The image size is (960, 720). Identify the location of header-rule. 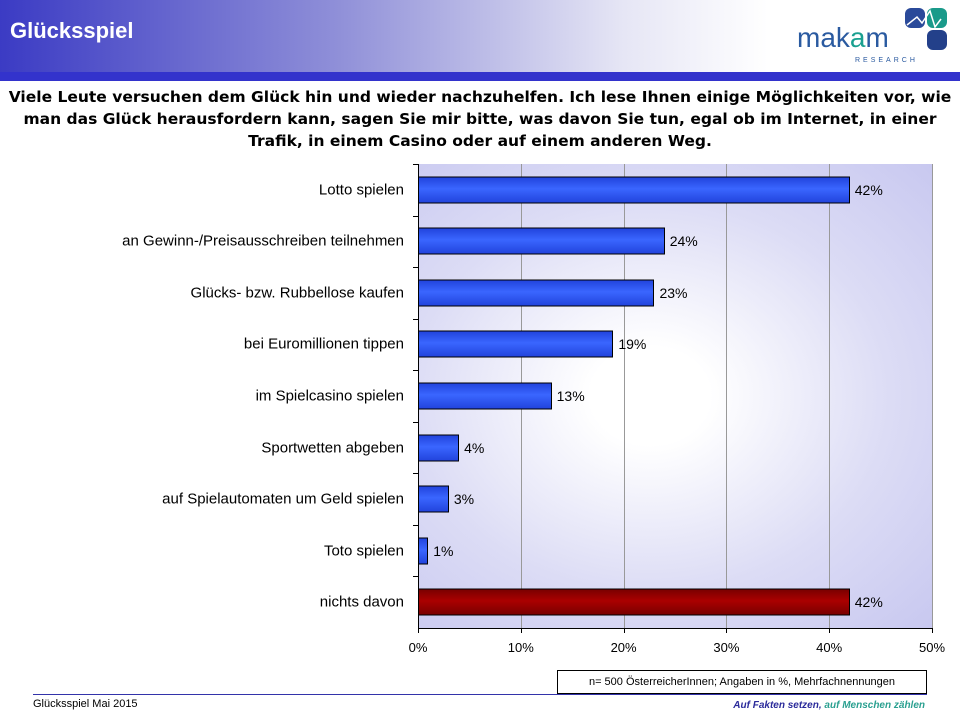
(480, 76).